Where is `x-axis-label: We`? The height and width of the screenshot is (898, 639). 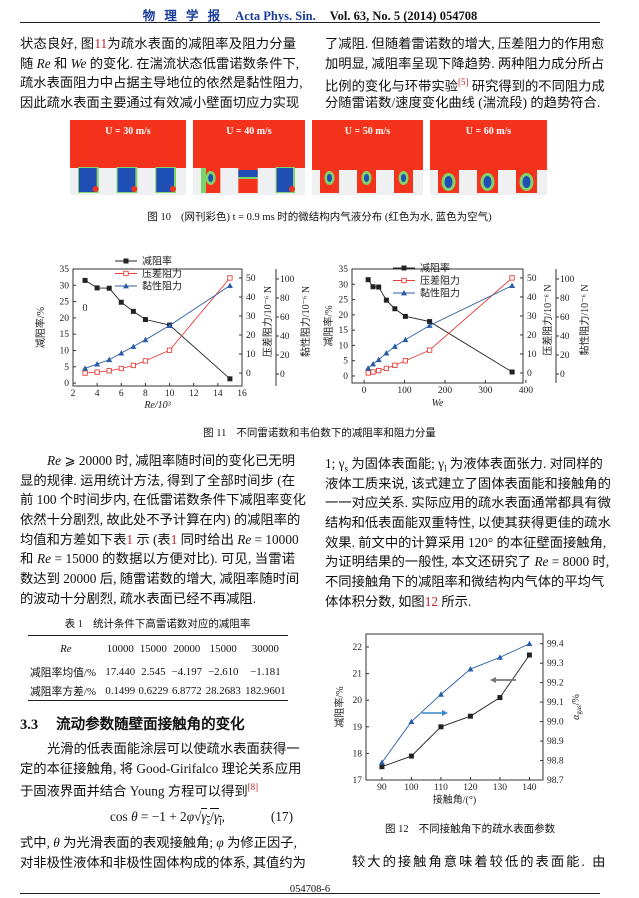 x-axis-label: We is located at coordinates (438, 403).